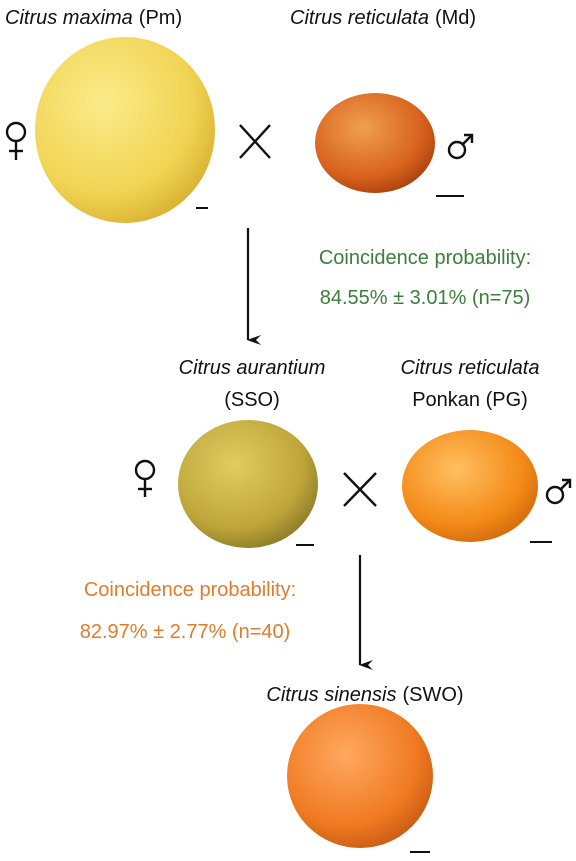 Image resolution: width=576 pixels, height=861 pixels. I want to click on probability-value: 82.97% ± 2.77% (n=40), so click(185, 632).